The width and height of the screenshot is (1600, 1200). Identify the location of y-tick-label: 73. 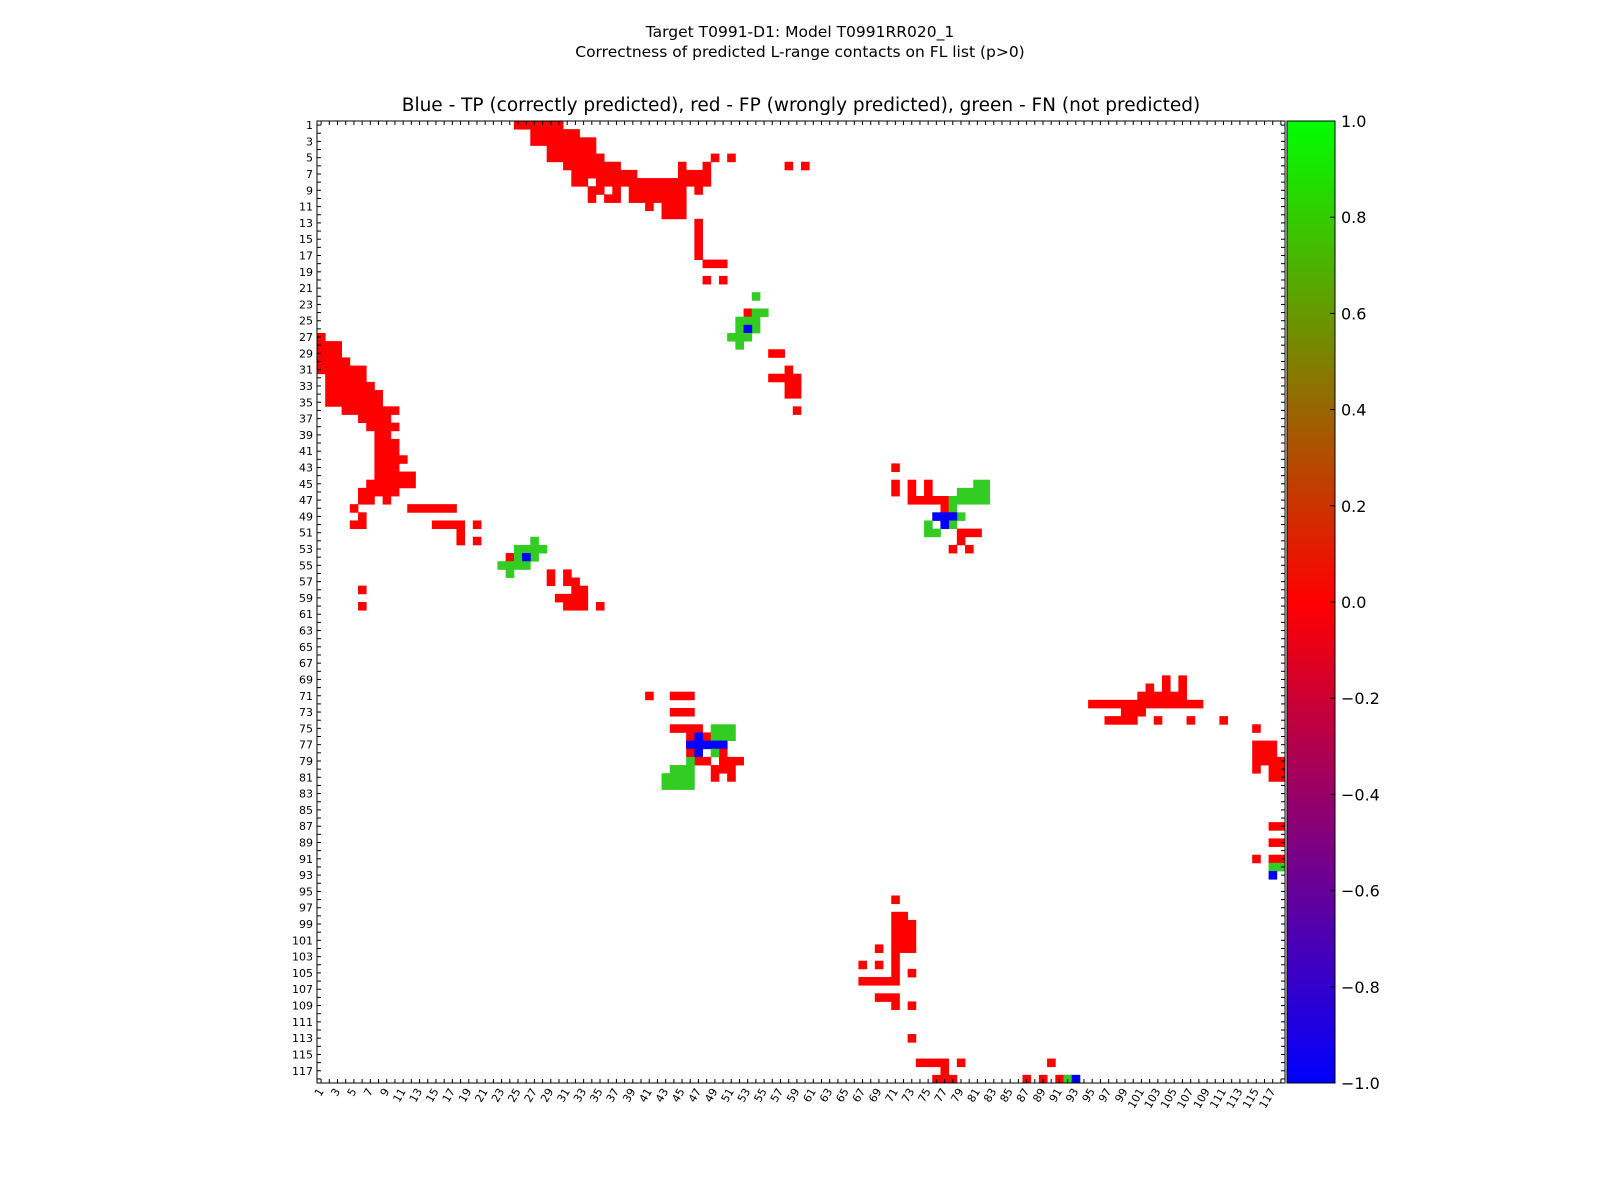
(306, 712).